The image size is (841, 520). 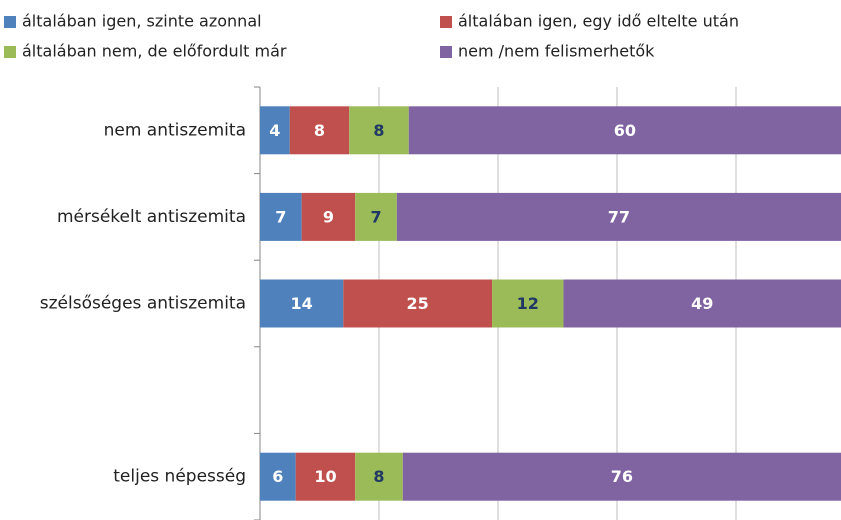 I want to click on y-tick-label: szélsőséges antiszemita, so click(x=143, y=304).